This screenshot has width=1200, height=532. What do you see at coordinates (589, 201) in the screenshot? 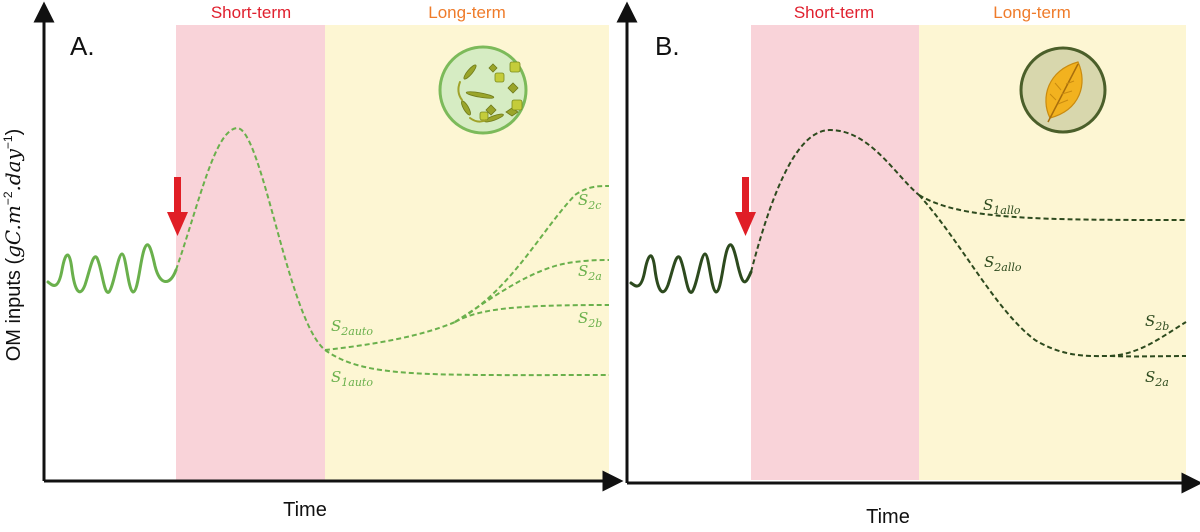
I see `s2c-label: S2c` at bounding box center [589, 201].